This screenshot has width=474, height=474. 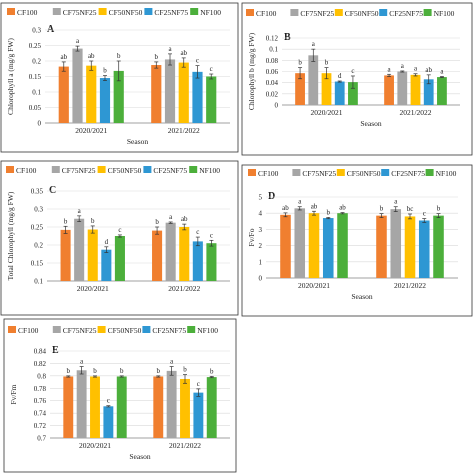 What do you see at coordinates (261, 214) in the screenshot?
I see `y-tick-label: 4` at bounding box center [261, 214].